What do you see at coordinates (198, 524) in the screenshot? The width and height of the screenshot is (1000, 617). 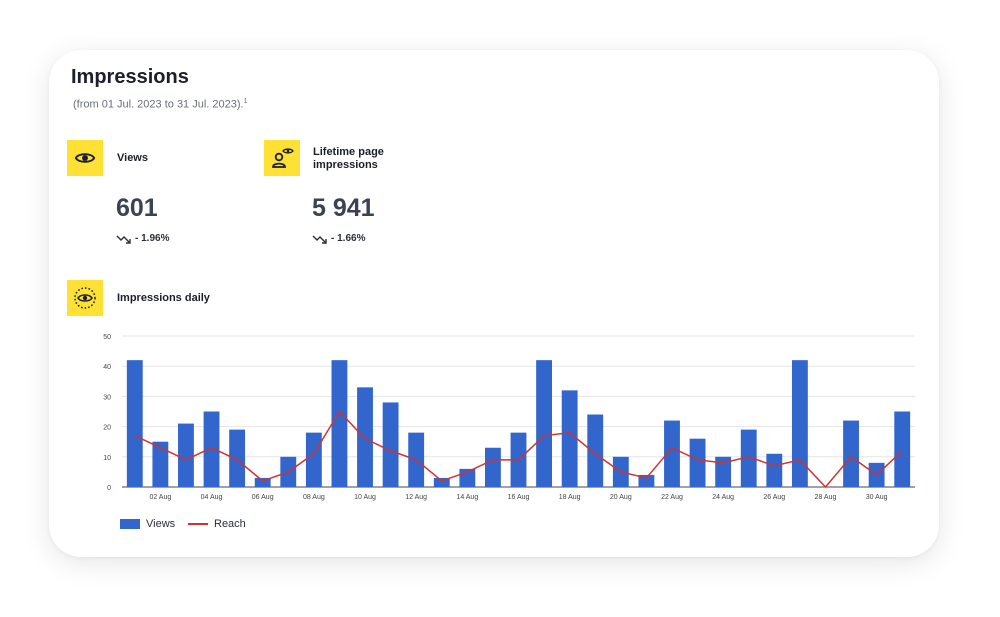 I see `legend-swatch-reach` at bounding box center [198, 524].